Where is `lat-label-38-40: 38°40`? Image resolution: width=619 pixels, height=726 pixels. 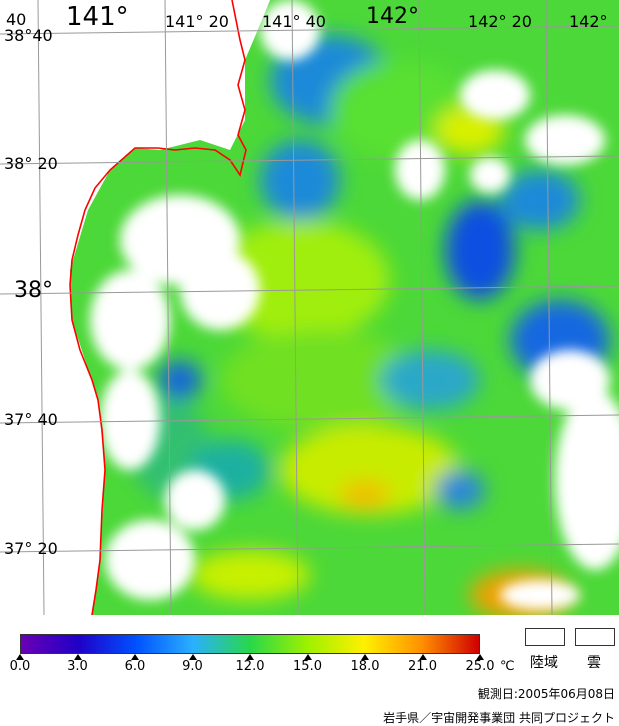
lat-label-38-40: 38°40 is located at coordinates (28, 35).